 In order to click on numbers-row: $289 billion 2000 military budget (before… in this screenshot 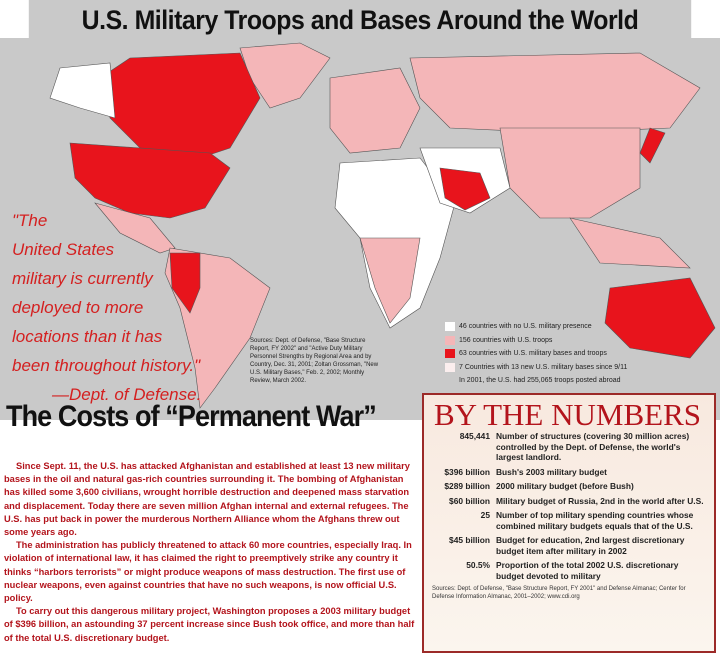, I will do `click(569, 486)`.